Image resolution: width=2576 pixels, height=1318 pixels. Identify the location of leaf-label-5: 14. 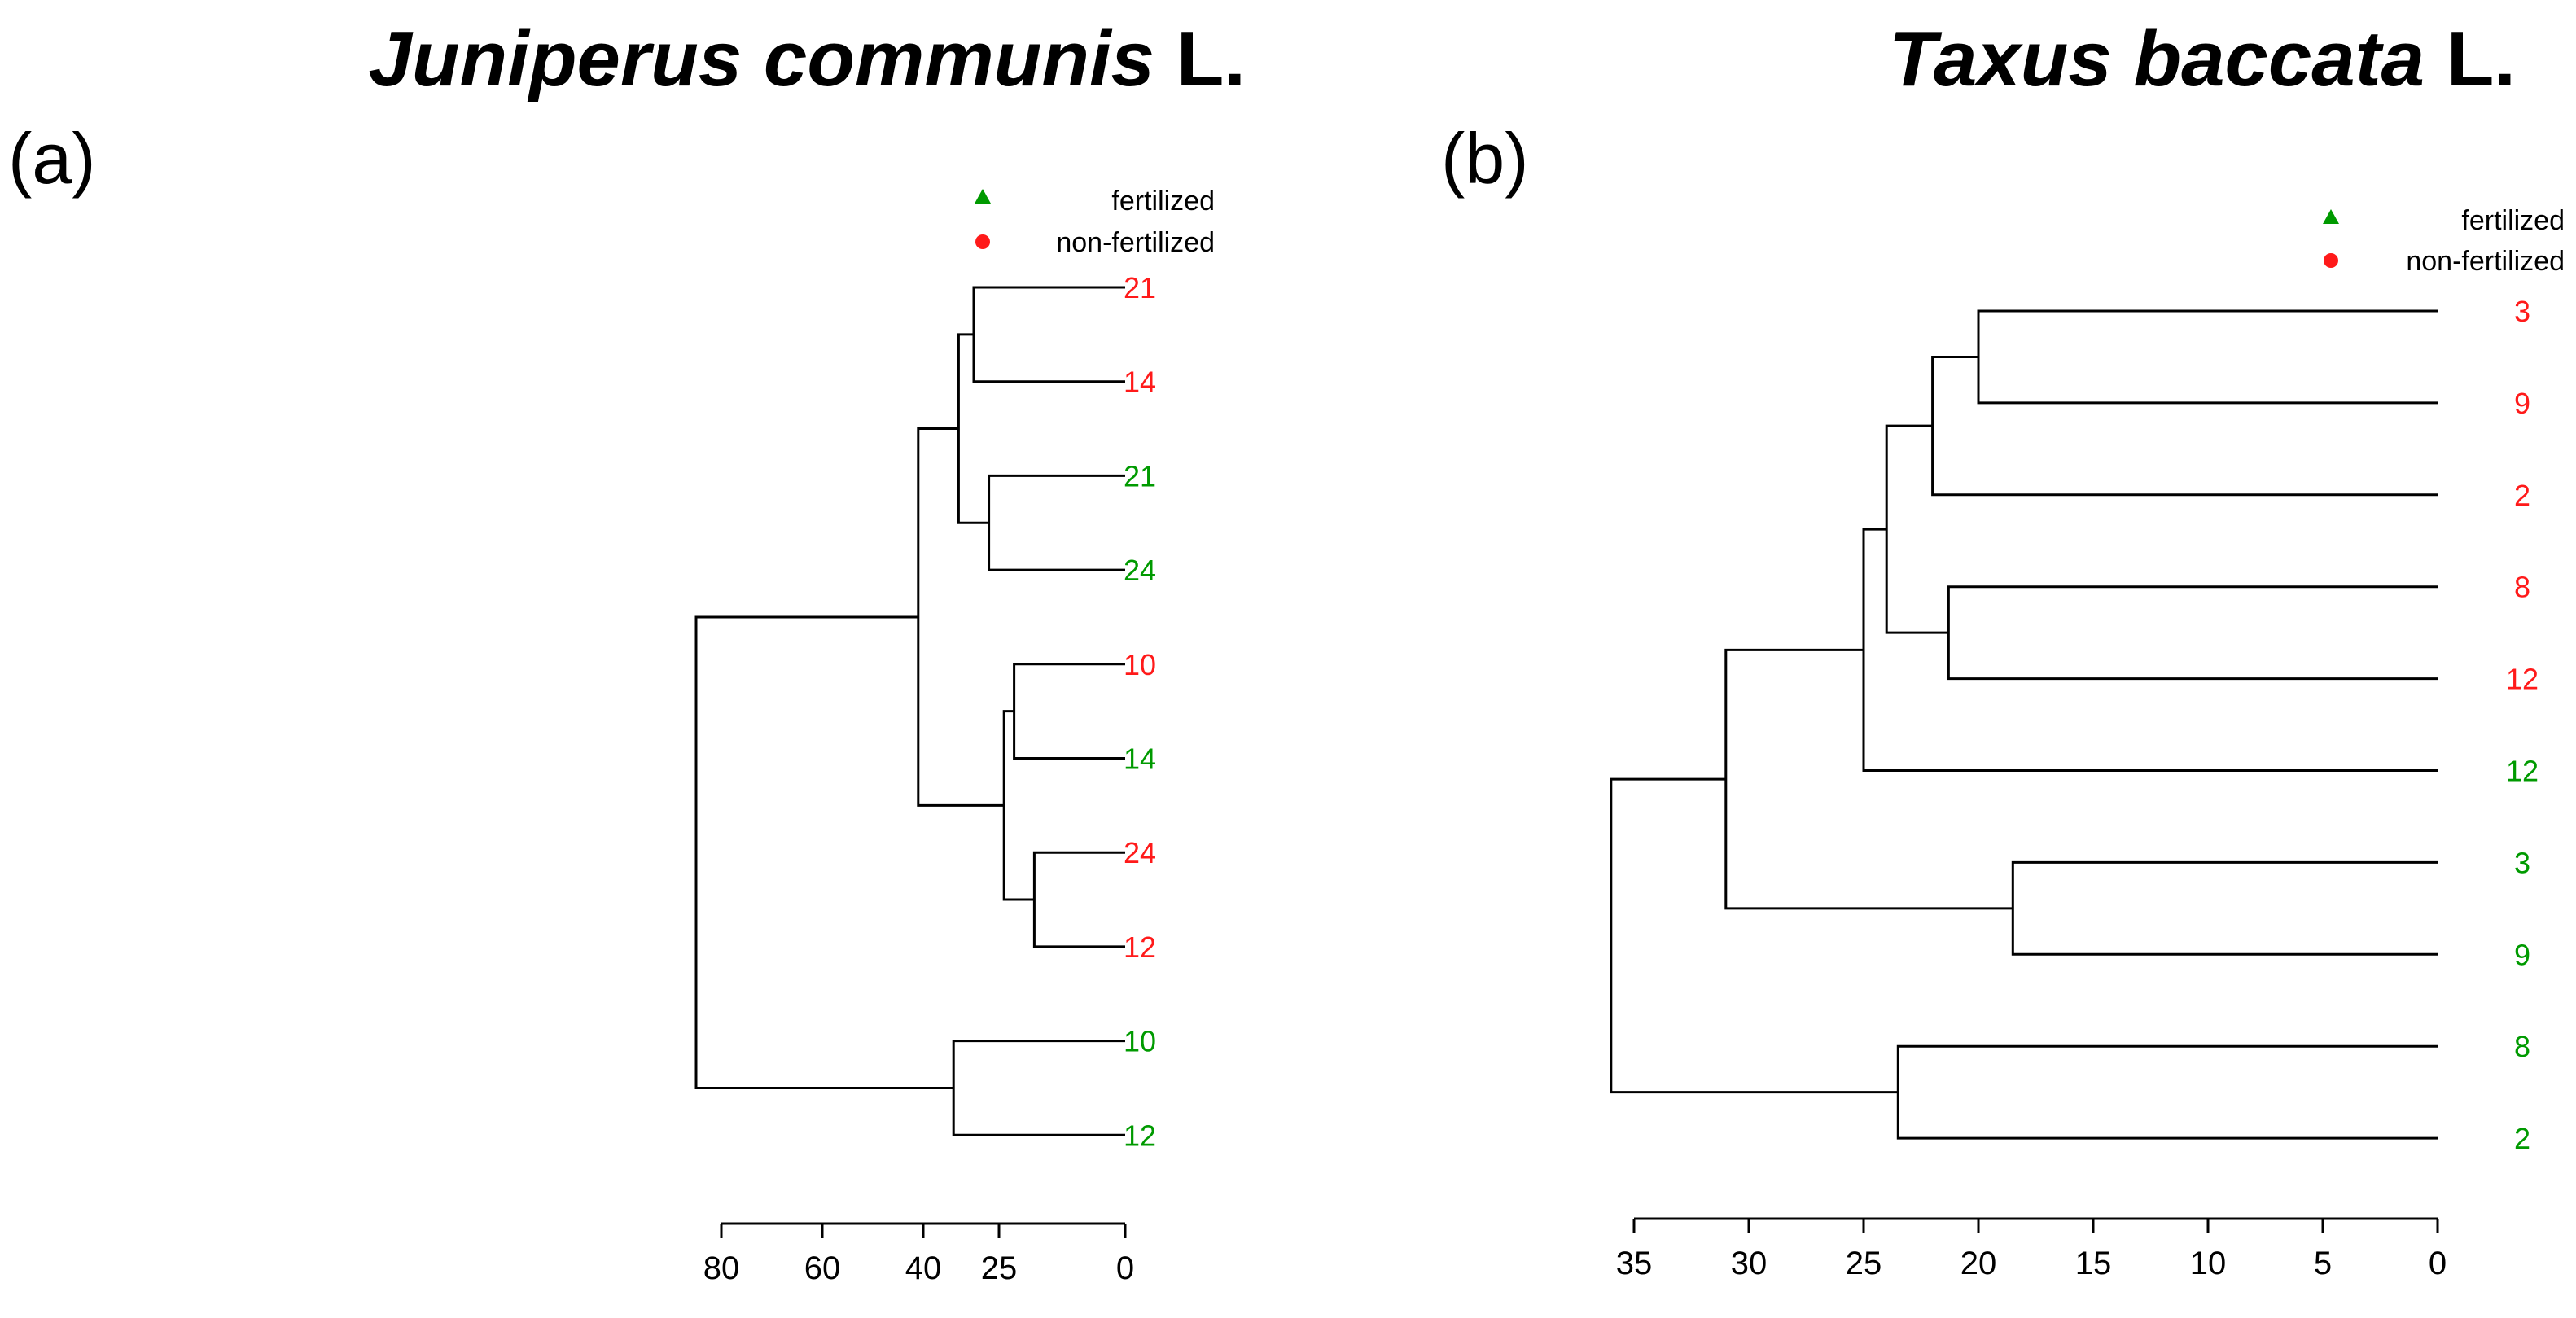
(1140, 759).